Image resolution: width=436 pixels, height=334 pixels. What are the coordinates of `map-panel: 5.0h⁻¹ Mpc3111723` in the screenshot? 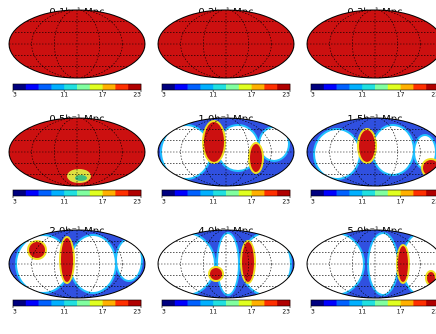 It's located at (371, 271).